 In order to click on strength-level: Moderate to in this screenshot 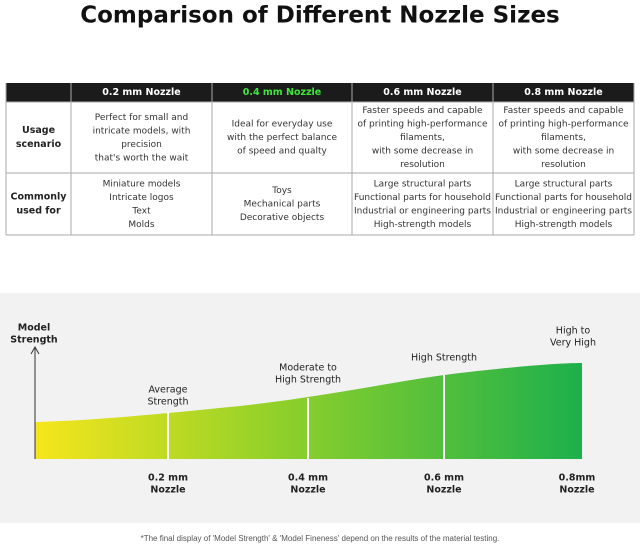, I will do `click(308, 368)`.